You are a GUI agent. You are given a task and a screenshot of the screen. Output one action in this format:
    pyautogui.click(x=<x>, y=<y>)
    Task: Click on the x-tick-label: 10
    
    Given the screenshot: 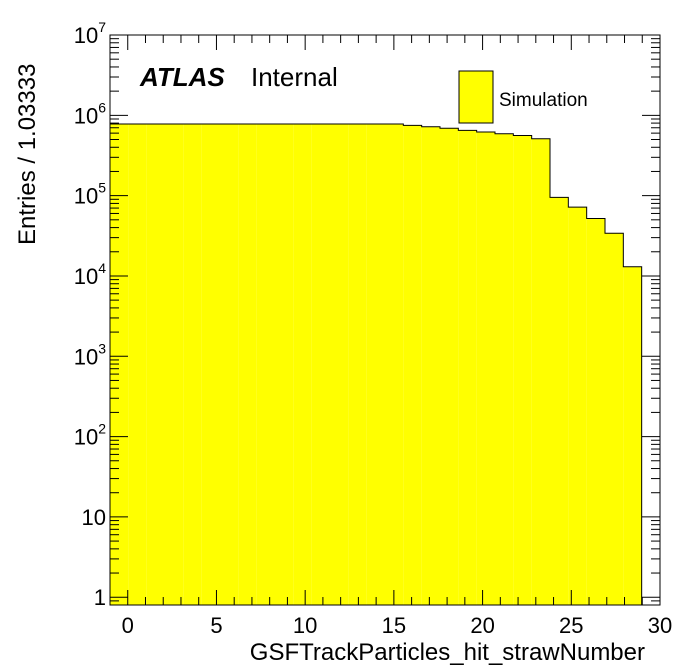 What is the action you would take?
    pyautogui.click(x=305, y=625)
    